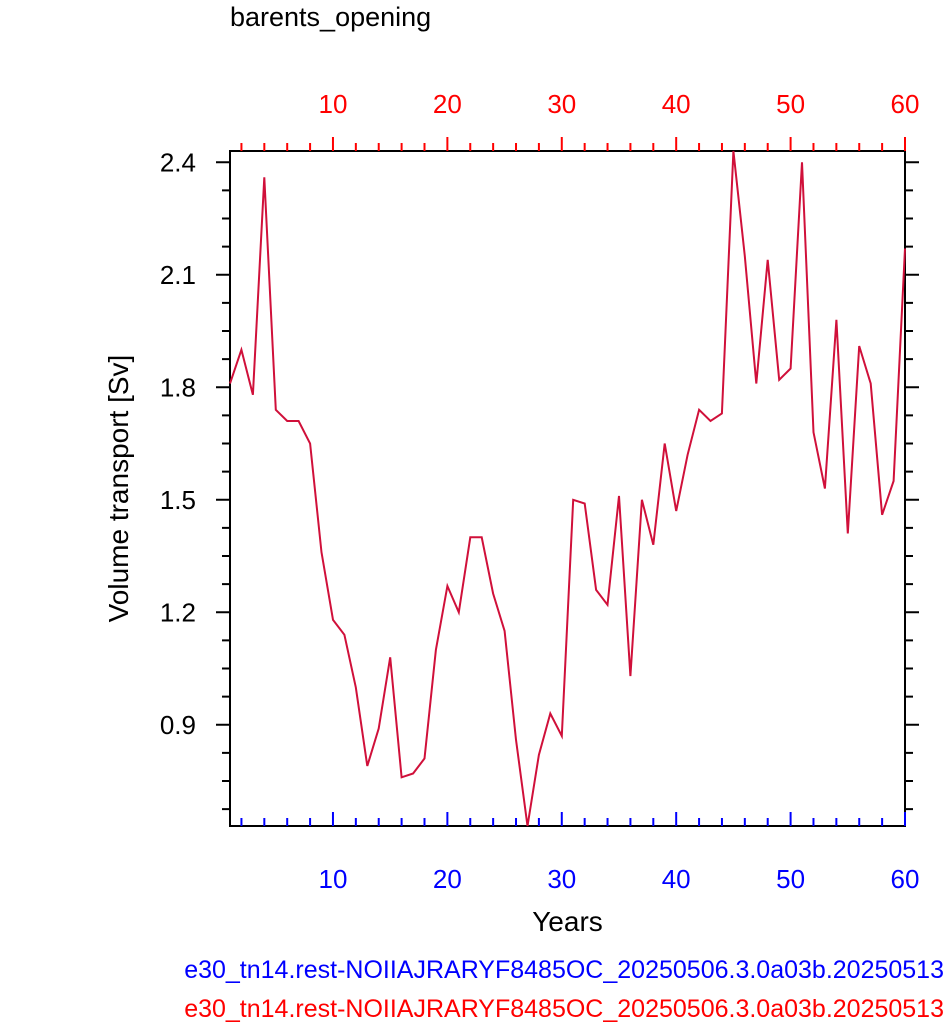 The width and height of the screenshot is (944, 1036). Describe the element at coordinates (561, 879) in the screenshot. I see `x-tick-label-bottom: 30` at that location.